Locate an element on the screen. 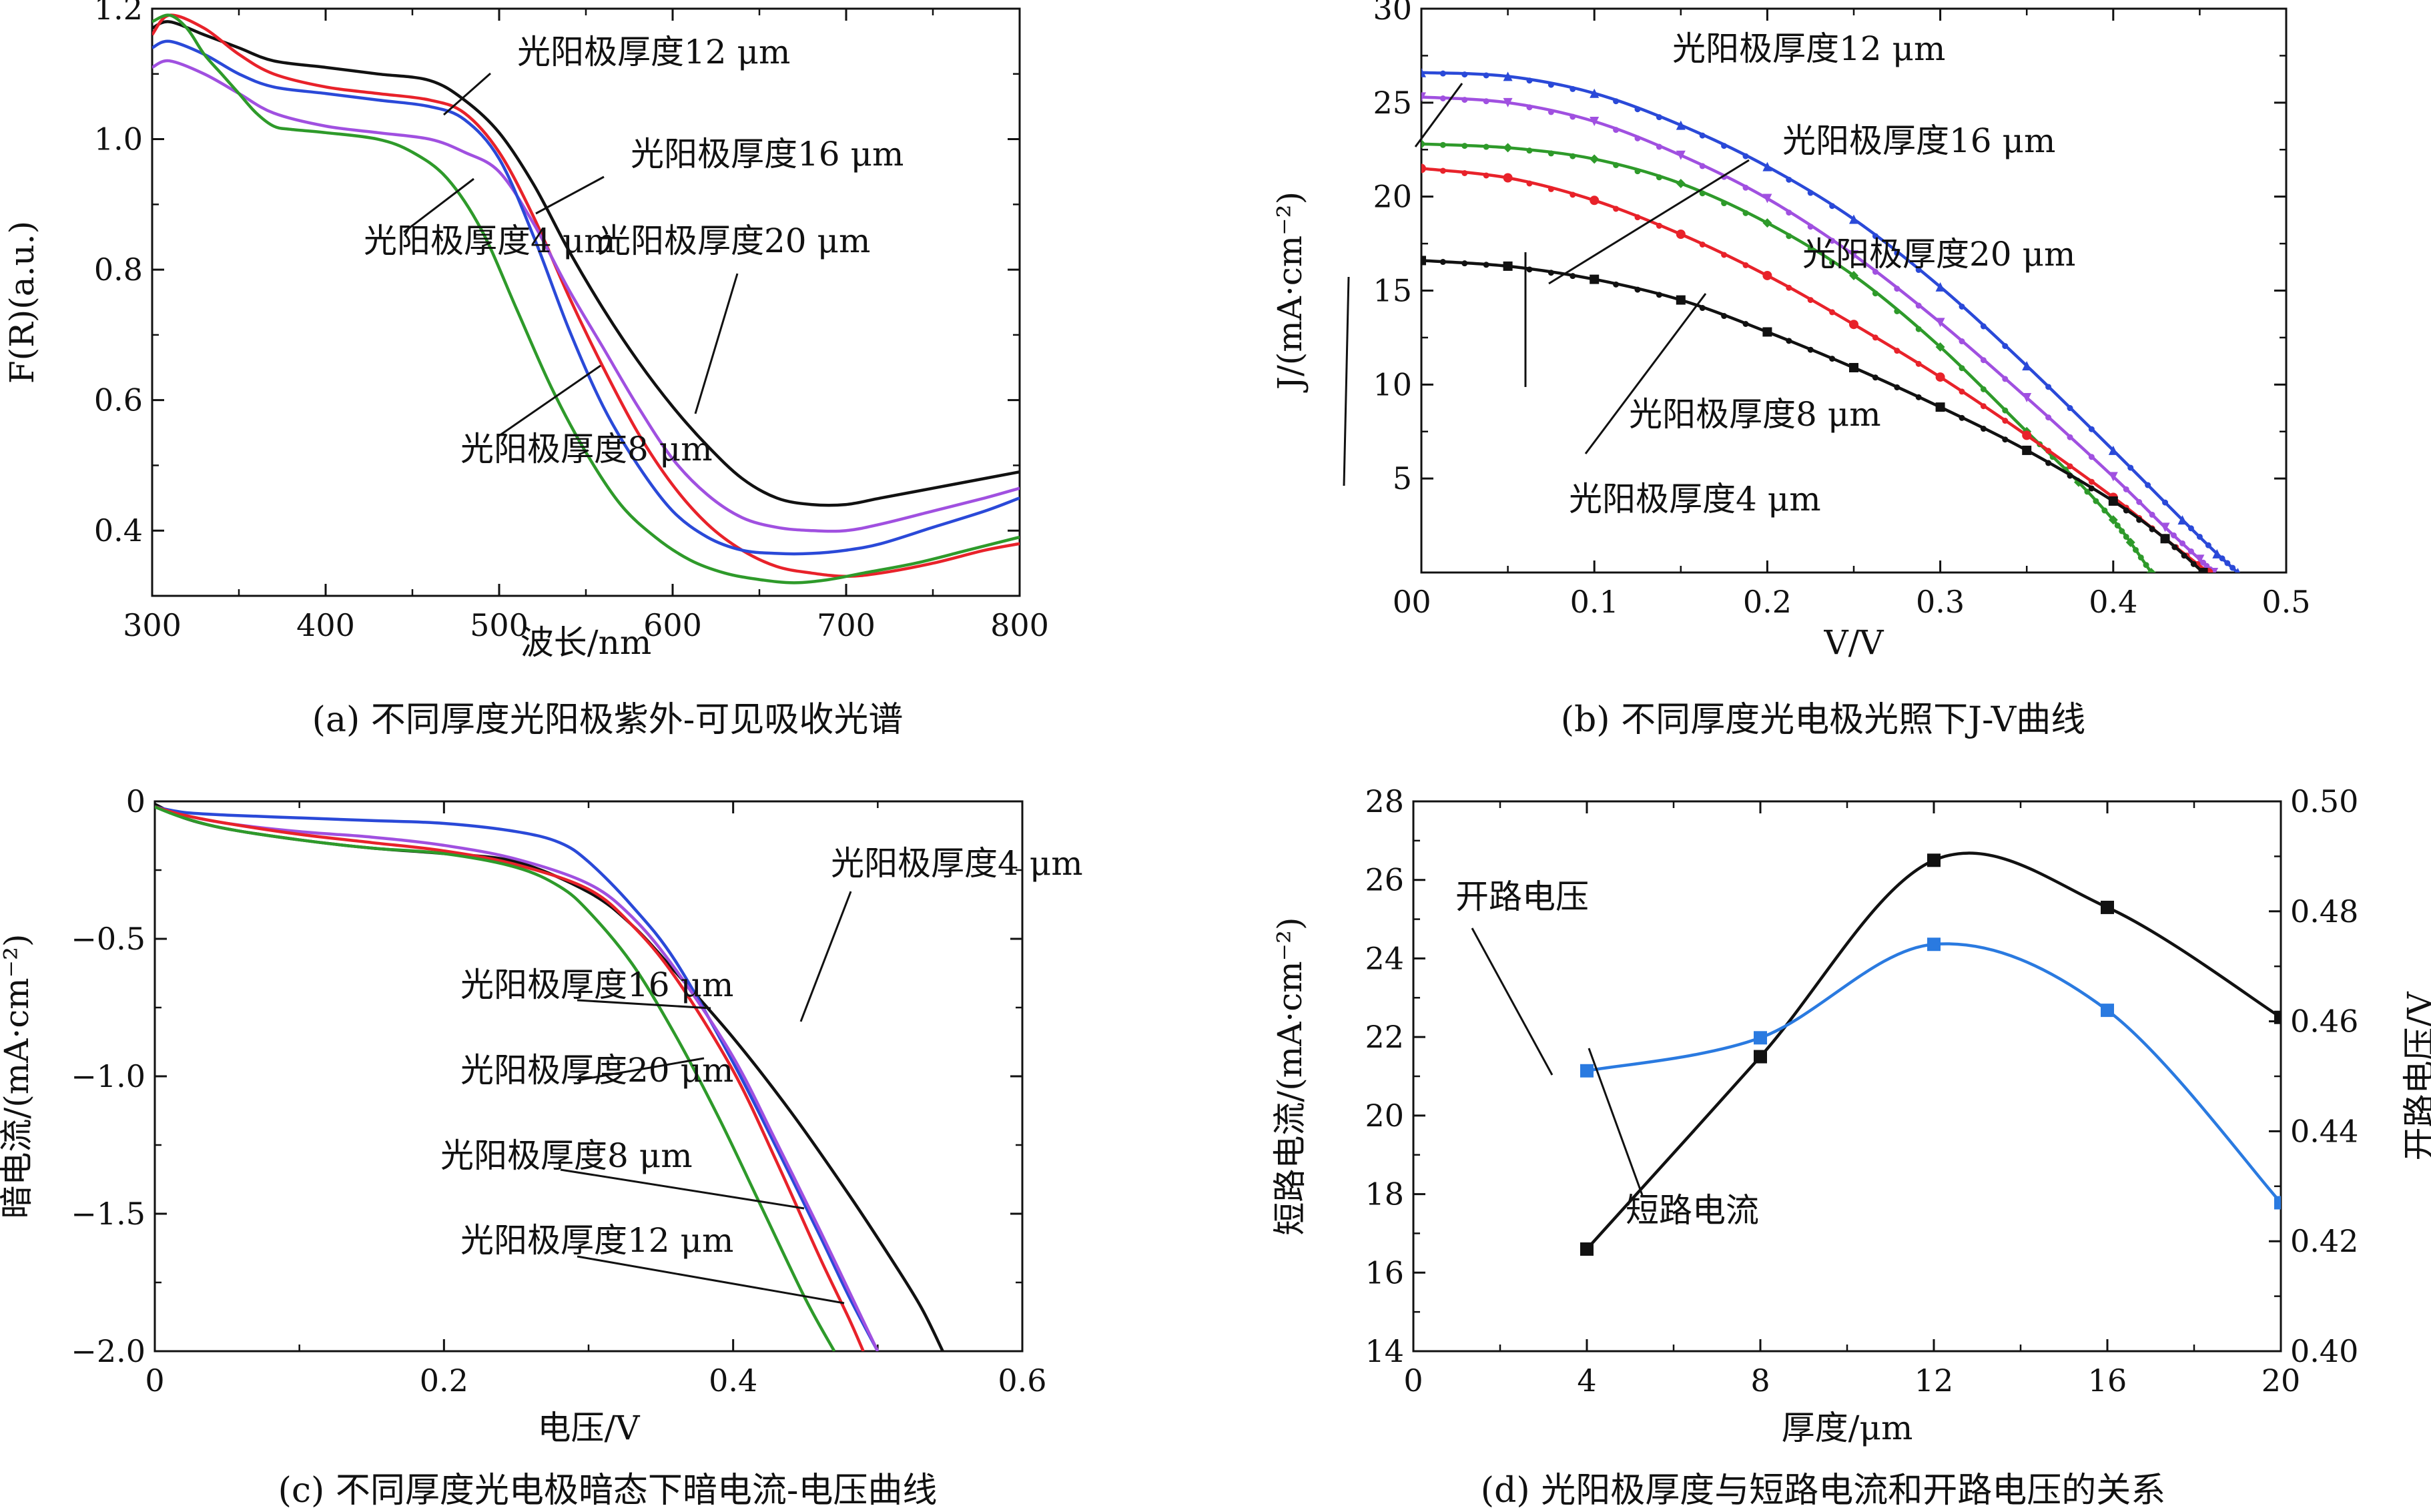 The height and width of the screenshot is (1512, 2431). y-tick-label: 20 is located at coordinates (1393, 197).